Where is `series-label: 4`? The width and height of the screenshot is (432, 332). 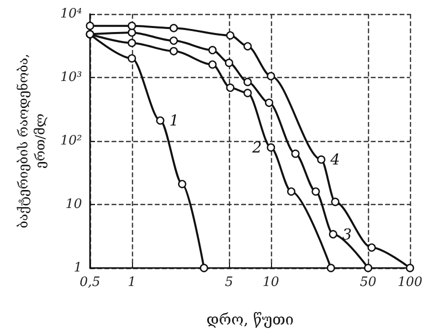 series-label: 4 is located at coordinates (334, 159).